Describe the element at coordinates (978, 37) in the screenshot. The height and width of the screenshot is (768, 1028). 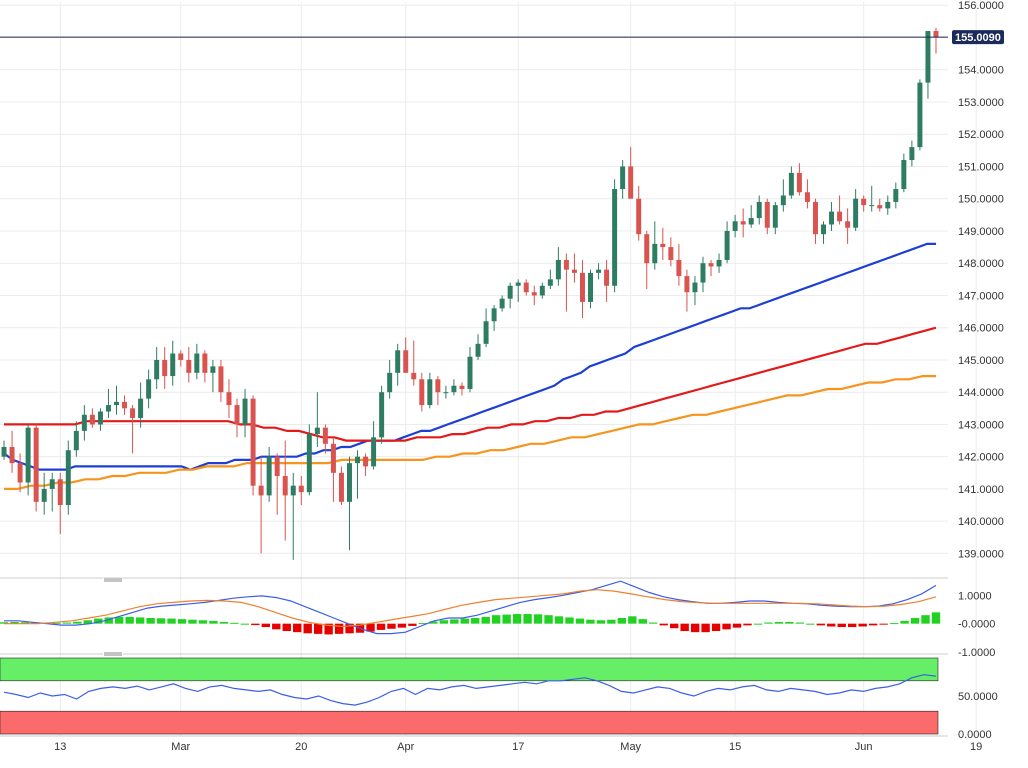
I see `current-price-badge: 155.0090` at that location.